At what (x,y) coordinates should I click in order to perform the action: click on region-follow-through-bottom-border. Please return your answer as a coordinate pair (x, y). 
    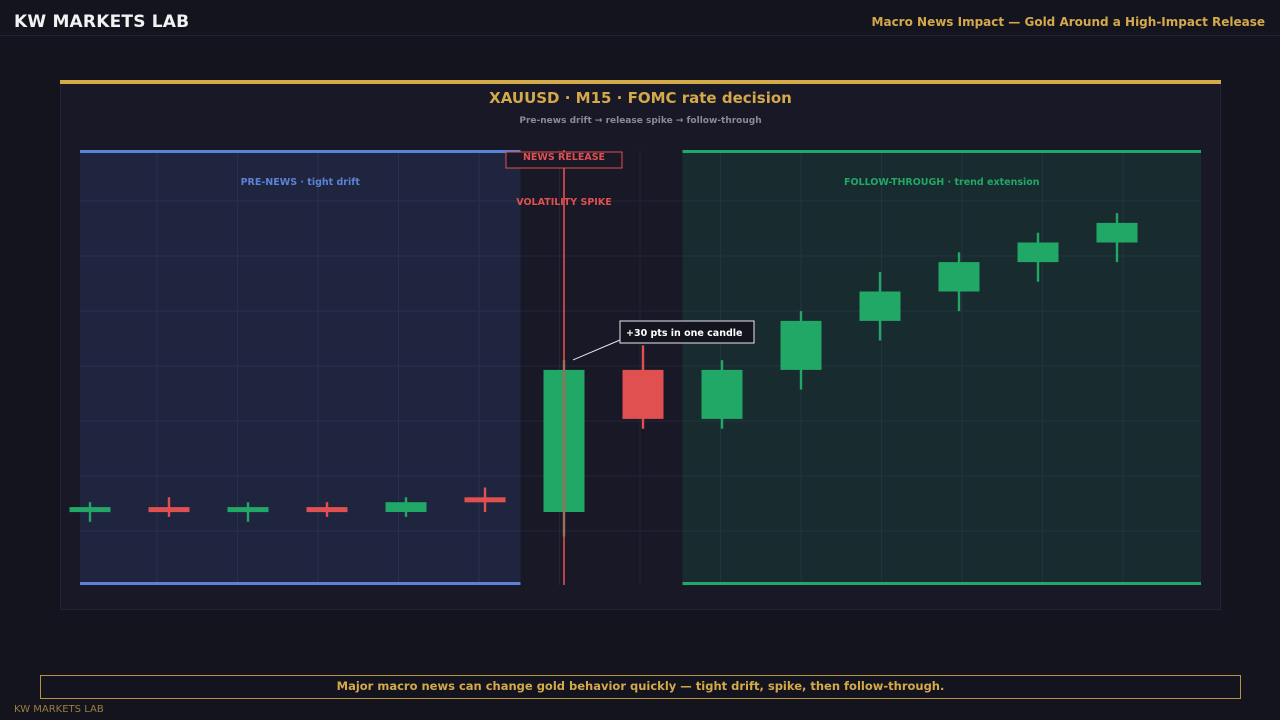
    Looking at the image, I should click on (941, 583).